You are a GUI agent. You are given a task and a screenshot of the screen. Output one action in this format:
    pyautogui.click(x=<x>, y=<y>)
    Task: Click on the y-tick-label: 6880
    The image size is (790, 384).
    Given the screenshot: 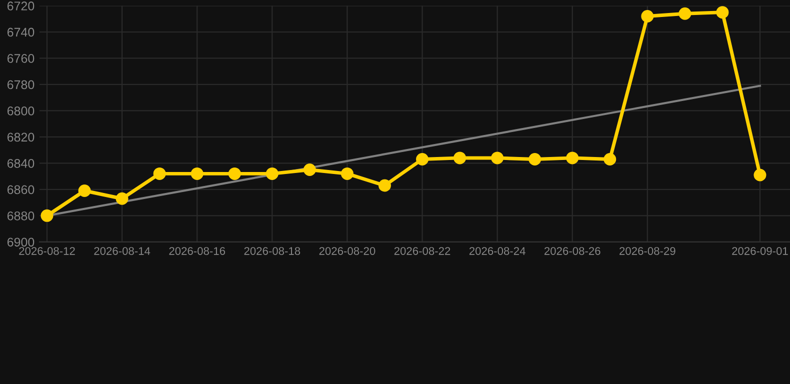 What is the action you would take?
    pyautogui.click(x=20, y=215)
    